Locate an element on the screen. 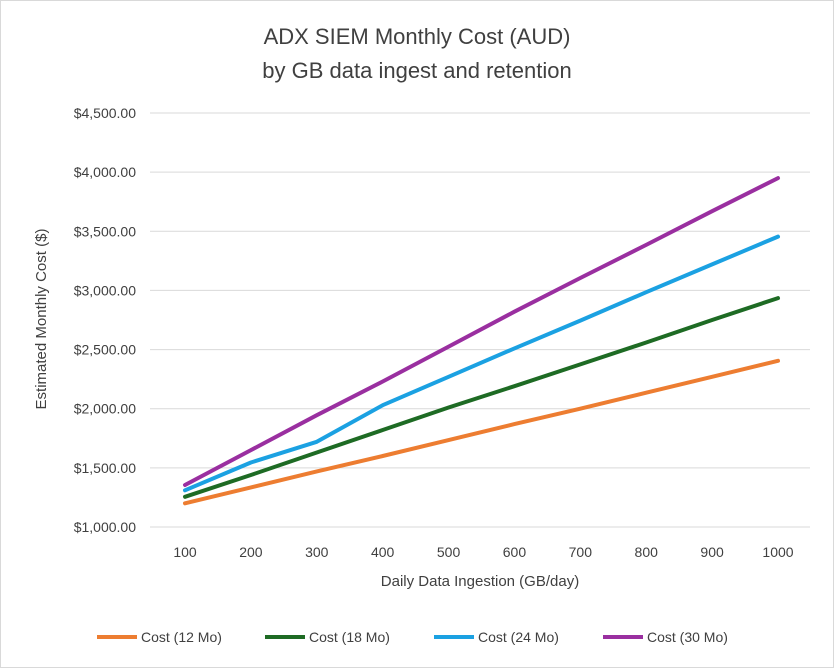  x-tick-label: 500 is located at coordinates (449, 552).